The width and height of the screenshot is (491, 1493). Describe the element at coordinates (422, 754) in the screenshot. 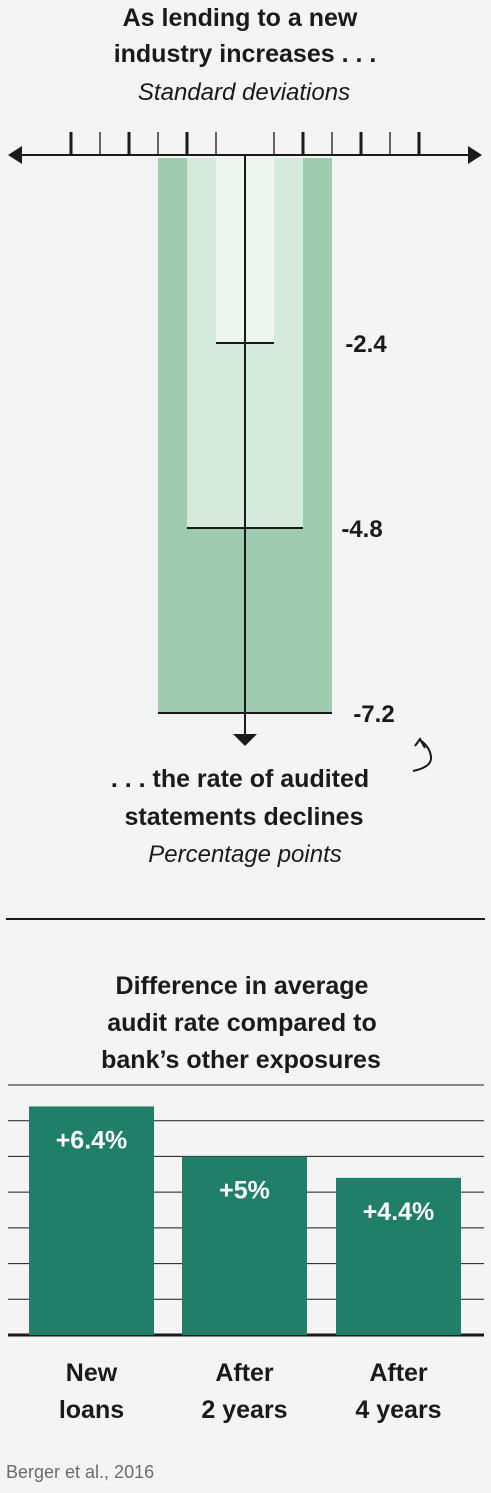

I see `curved-arrow-icon` at that location.